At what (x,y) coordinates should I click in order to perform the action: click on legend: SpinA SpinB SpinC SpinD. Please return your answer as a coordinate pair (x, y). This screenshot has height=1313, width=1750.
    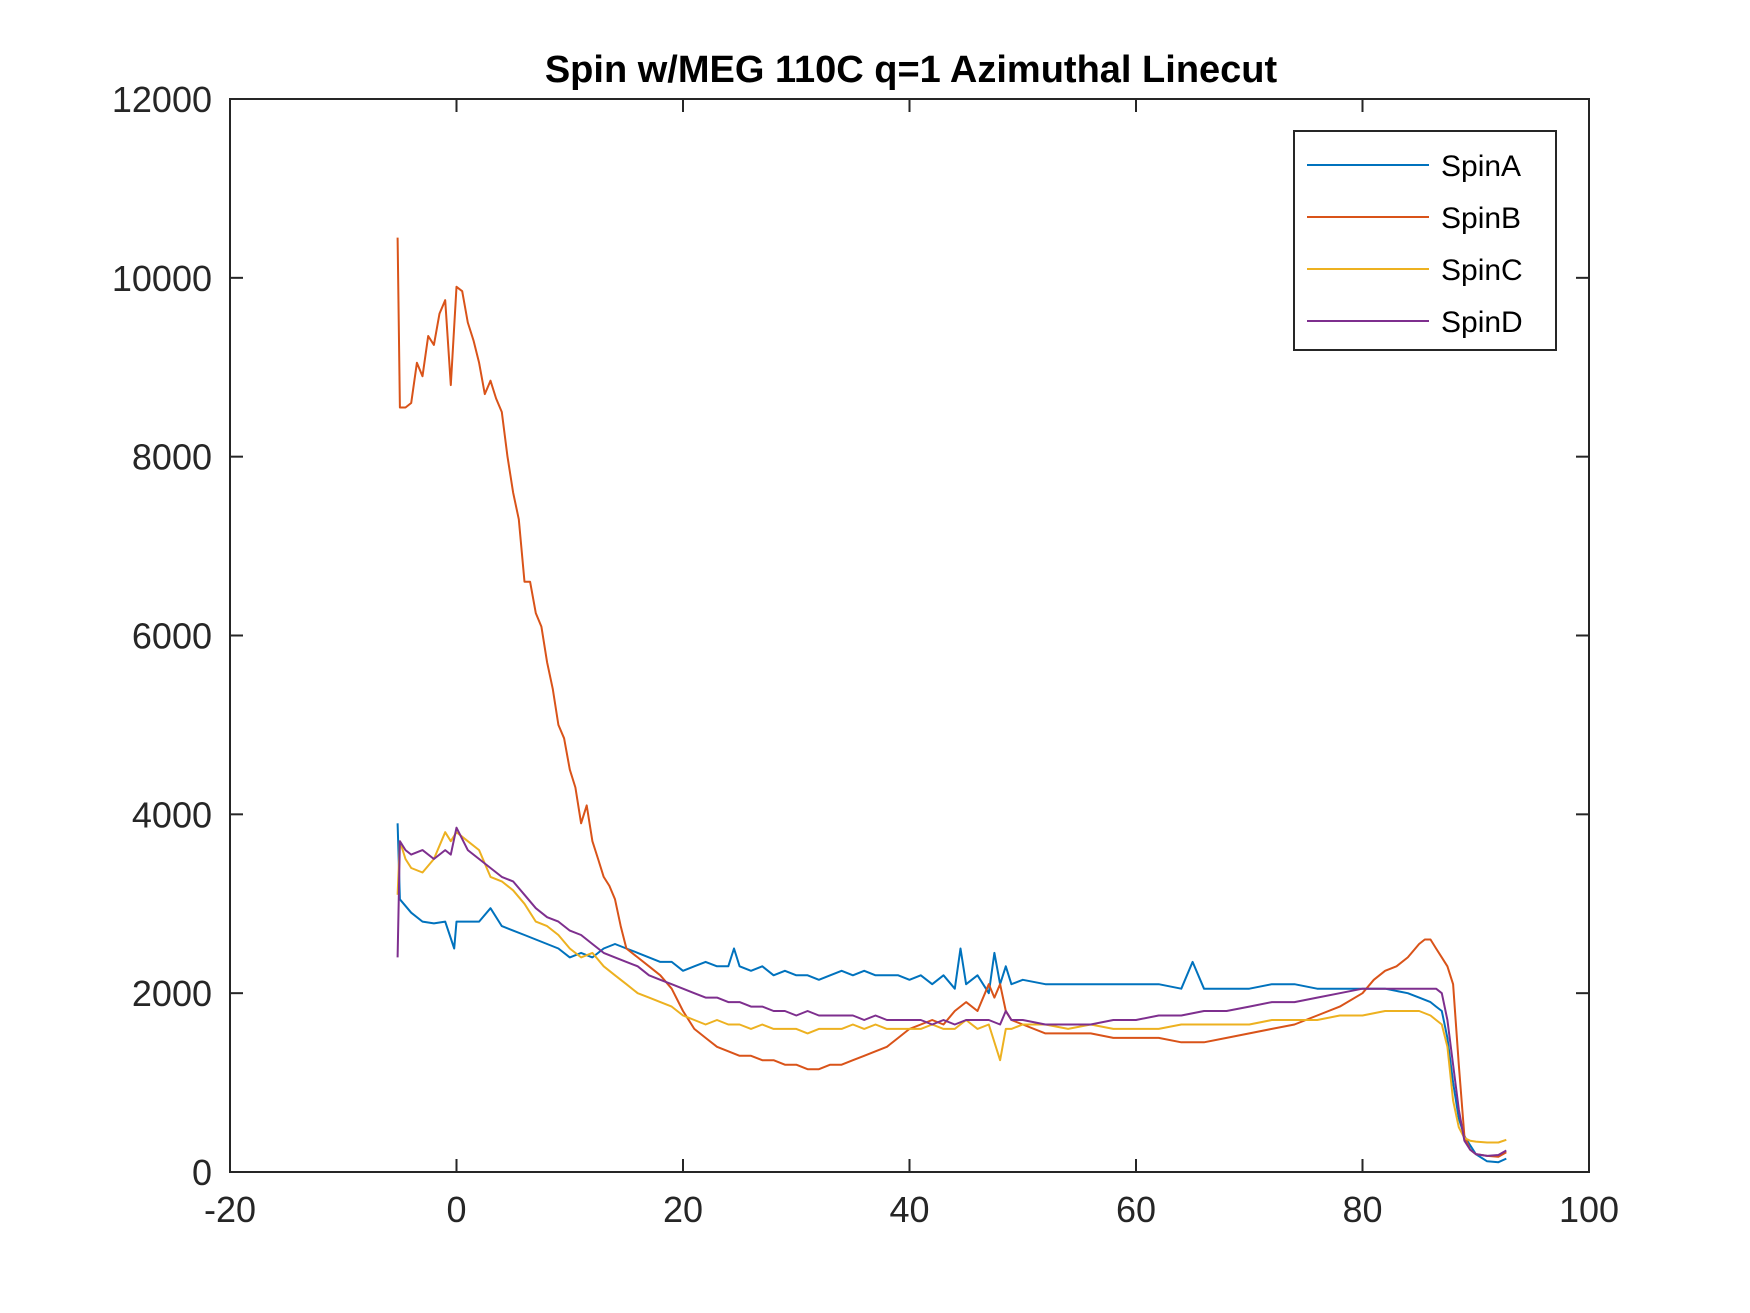
    Looking at the image, I should click on (1425, 240).